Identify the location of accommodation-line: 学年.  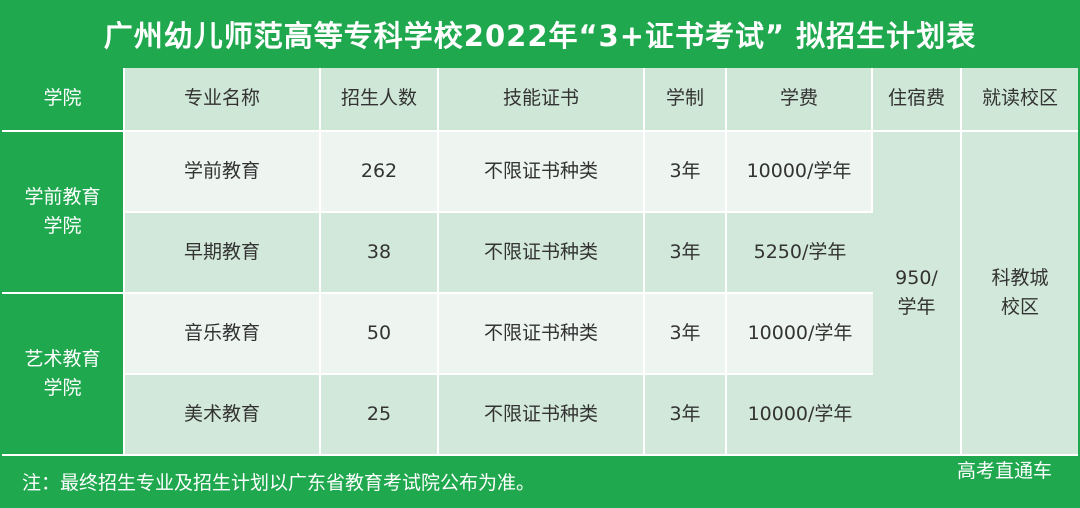
(916, 307).